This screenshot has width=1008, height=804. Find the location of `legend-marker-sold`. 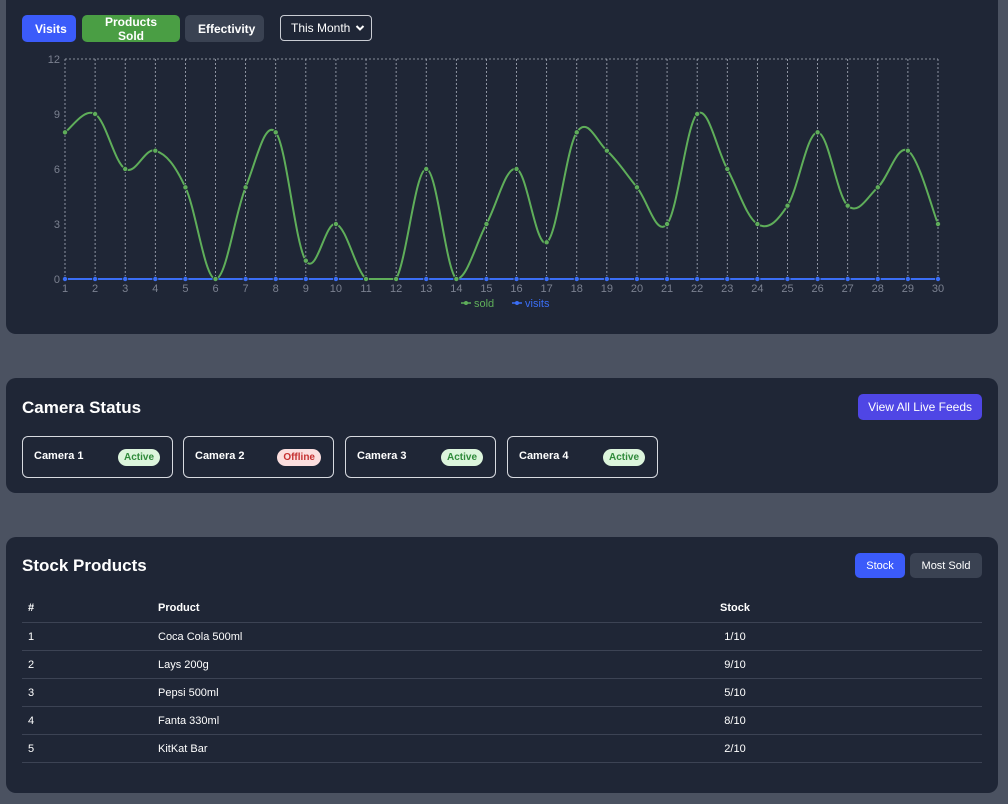

legend-marker-sold is located at coordinates (466, 303).